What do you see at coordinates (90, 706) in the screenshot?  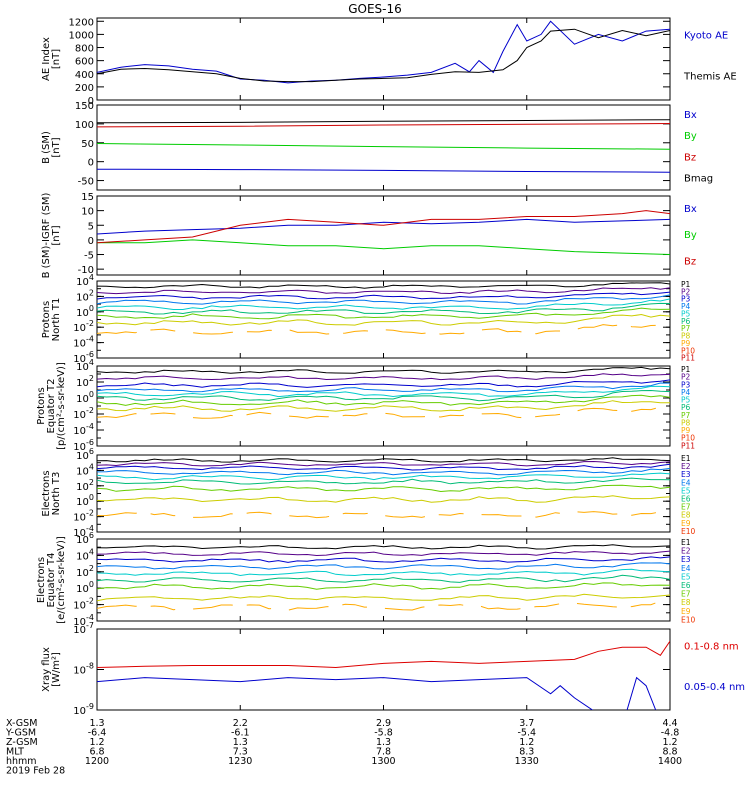 I see `y-tick-exponent: -9` at bounding box center [90, 706].